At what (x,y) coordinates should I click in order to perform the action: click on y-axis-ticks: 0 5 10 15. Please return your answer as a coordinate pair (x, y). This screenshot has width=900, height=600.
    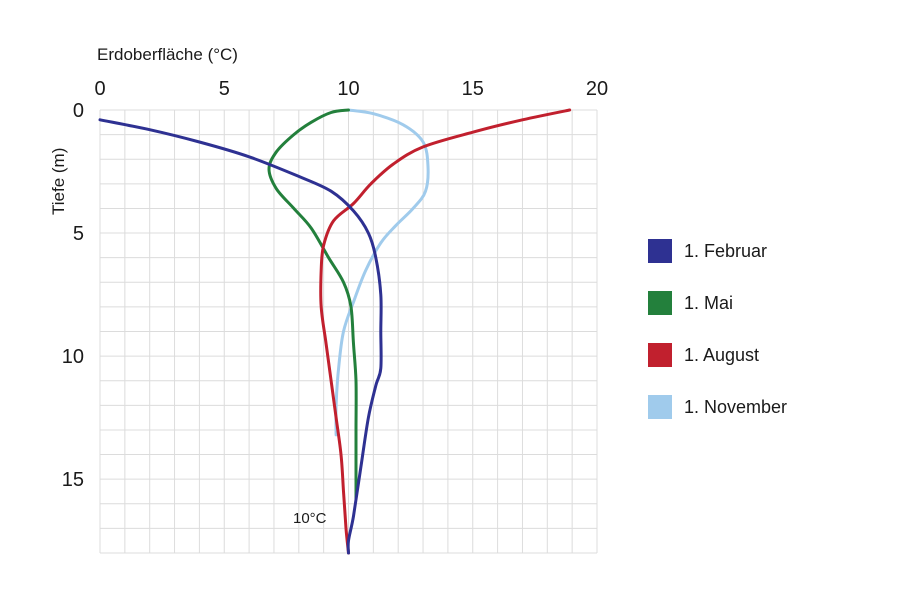
    Looking at the image, I should click on (73, 295).